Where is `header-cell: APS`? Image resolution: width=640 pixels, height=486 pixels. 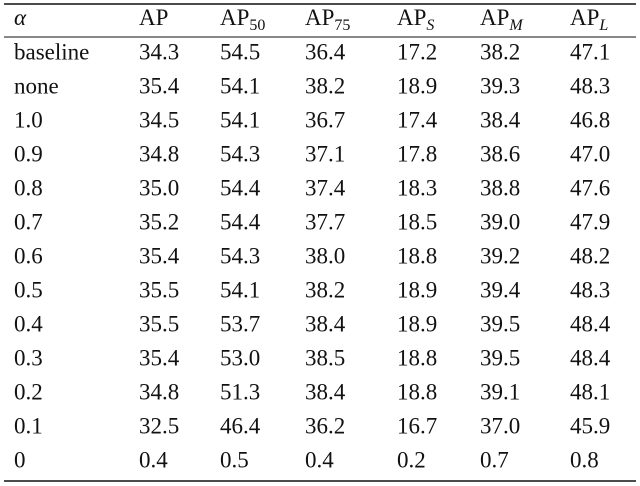 header-cell: APS is located at coordinates (415, 19).